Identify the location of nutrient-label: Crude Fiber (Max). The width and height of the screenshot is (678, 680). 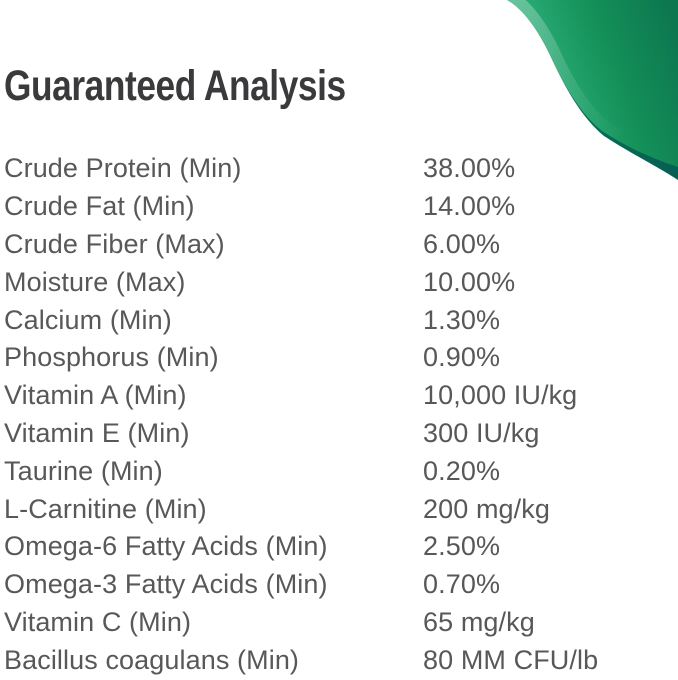
(114, 243).